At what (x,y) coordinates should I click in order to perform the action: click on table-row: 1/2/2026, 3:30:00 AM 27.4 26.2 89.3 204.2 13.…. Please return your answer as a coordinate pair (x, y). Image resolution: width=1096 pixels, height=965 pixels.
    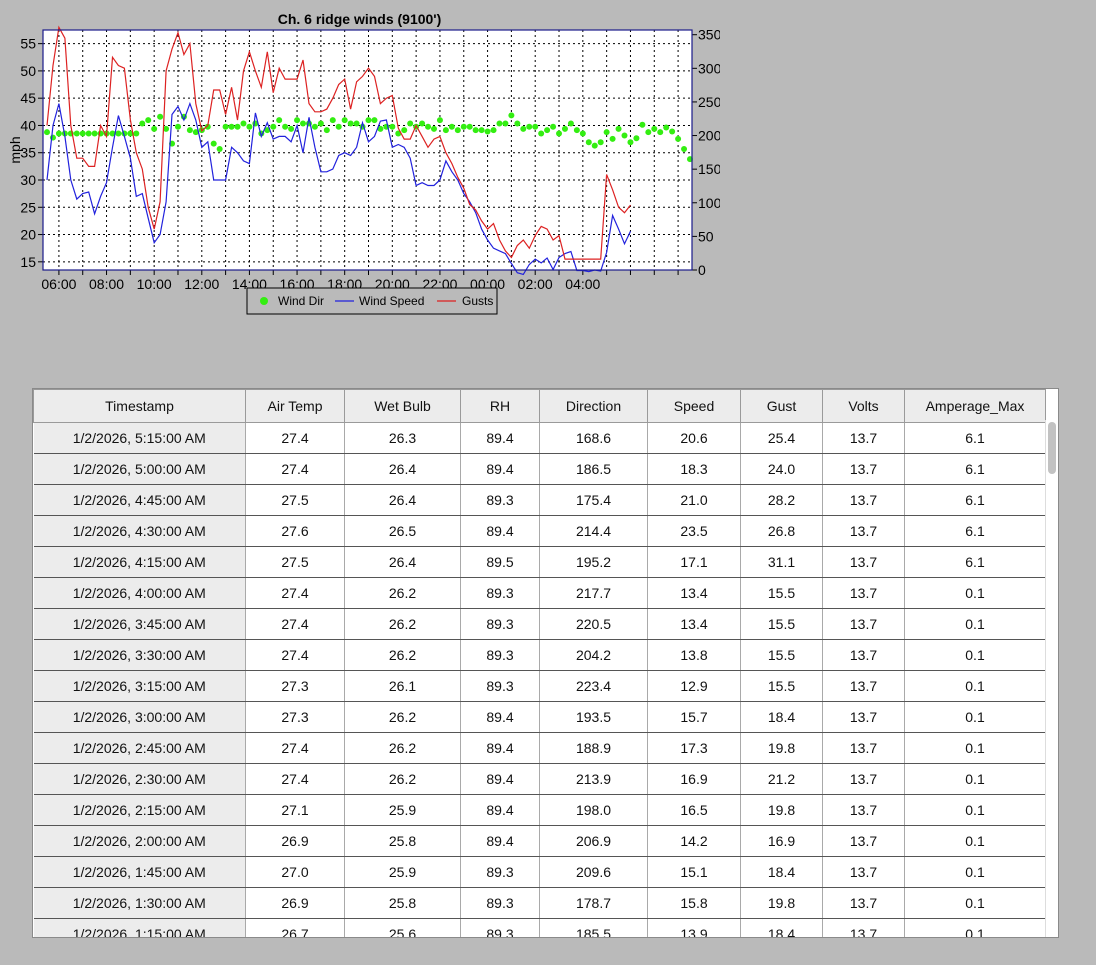
    Looking at the image, I should click on (539, 655).